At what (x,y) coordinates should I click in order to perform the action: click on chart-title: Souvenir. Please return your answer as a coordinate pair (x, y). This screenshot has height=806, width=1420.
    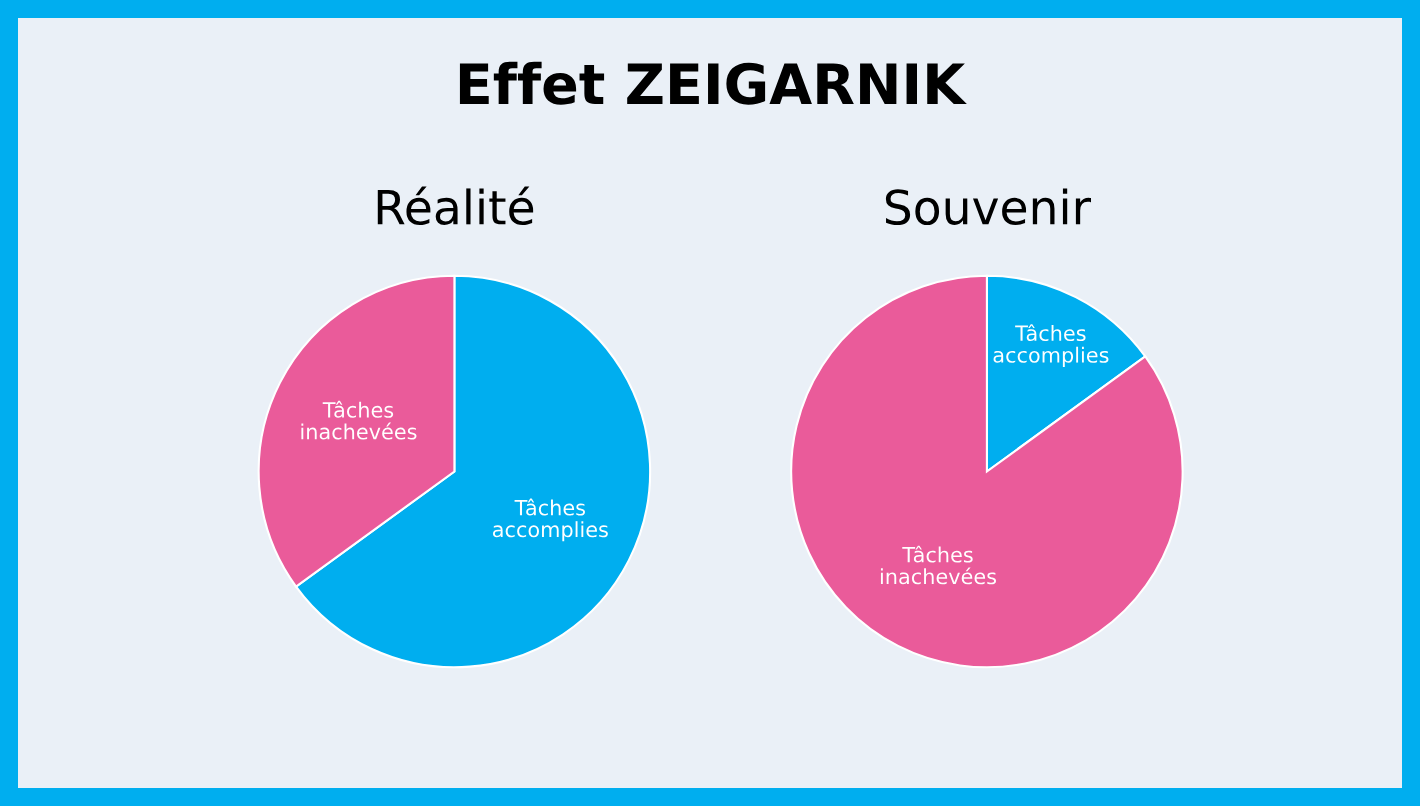
    Looking at the image, I should click on (988, 206).